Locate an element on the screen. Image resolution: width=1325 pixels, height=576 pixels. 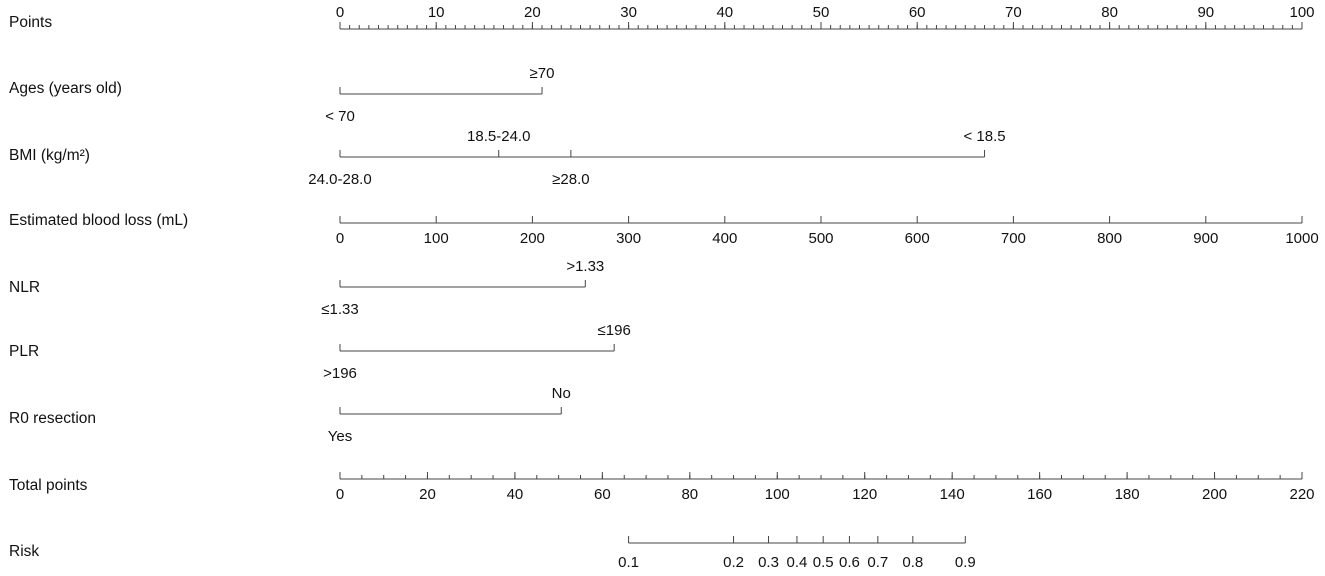
tick-label-total: 180 is located at coordinates (1127, 494).